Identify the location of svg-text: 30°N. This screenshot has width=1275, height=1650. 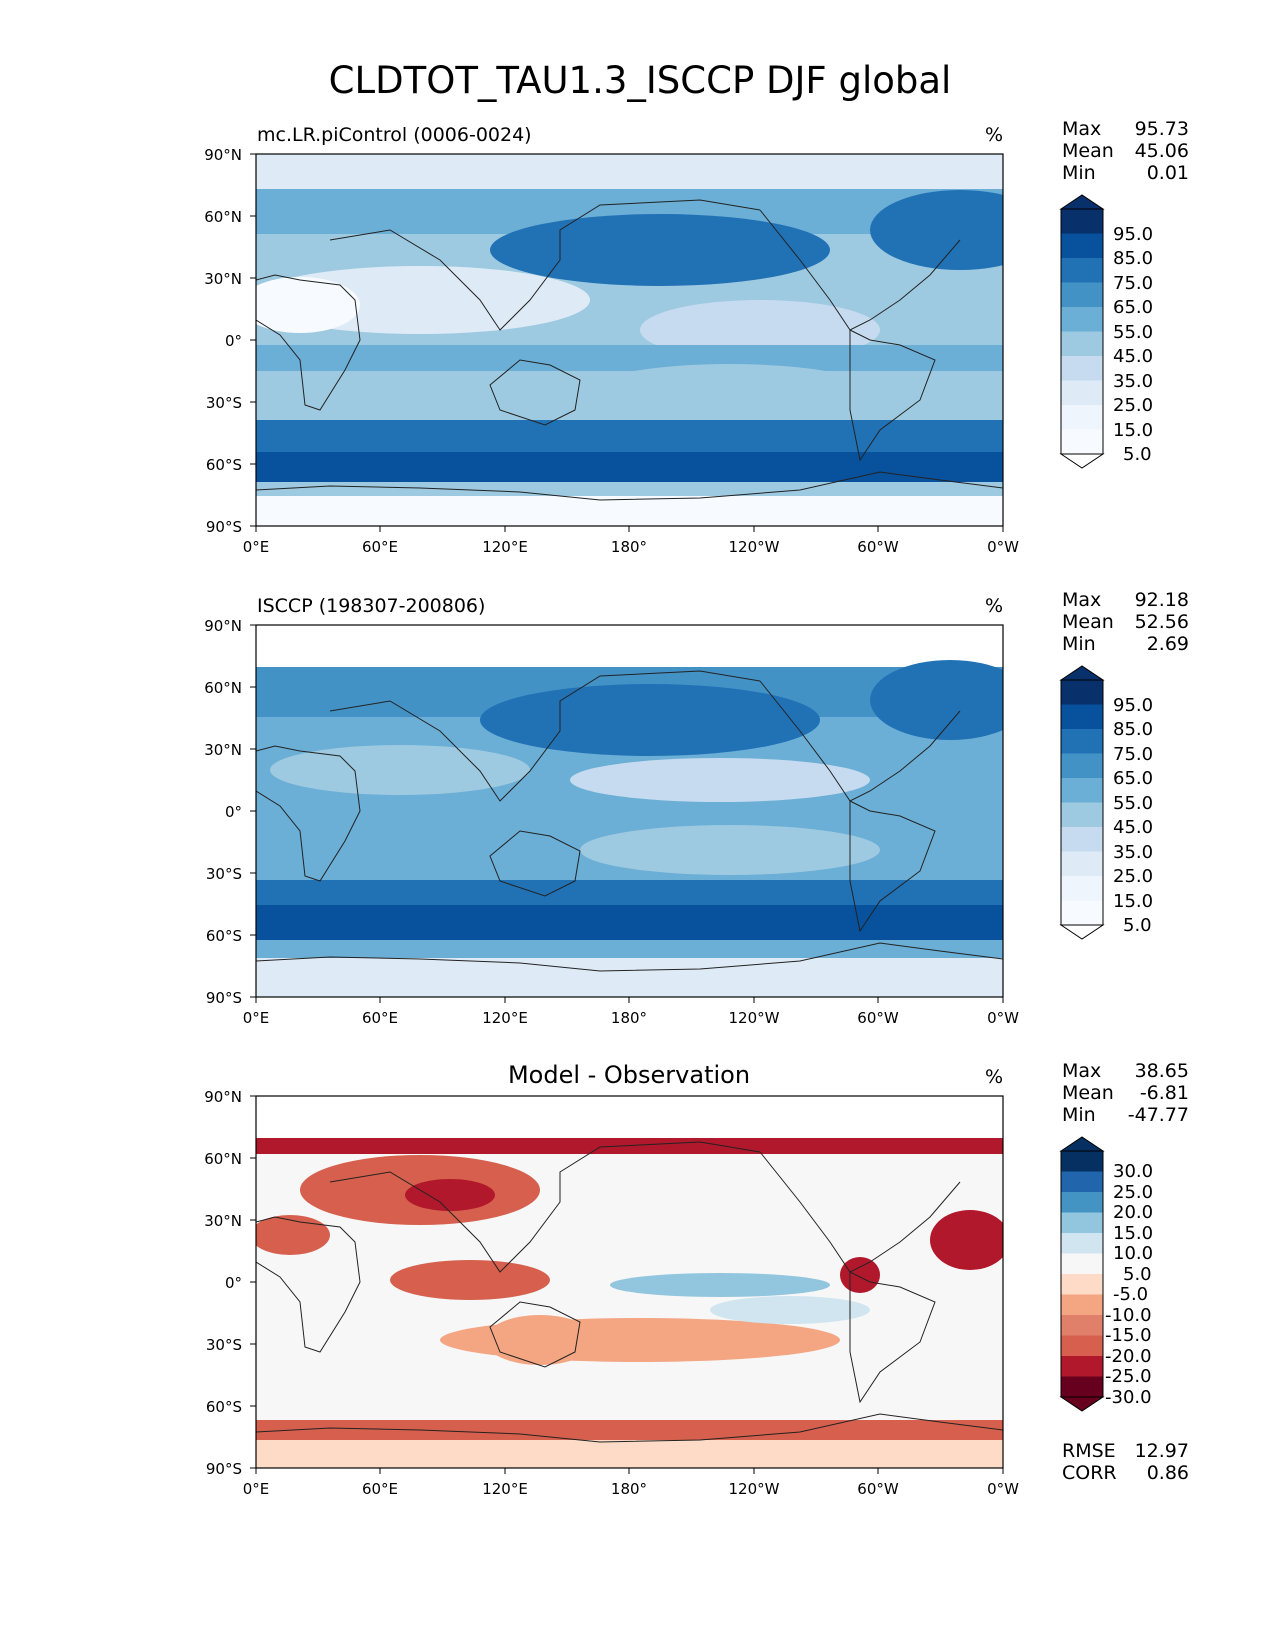
(223, 1221).